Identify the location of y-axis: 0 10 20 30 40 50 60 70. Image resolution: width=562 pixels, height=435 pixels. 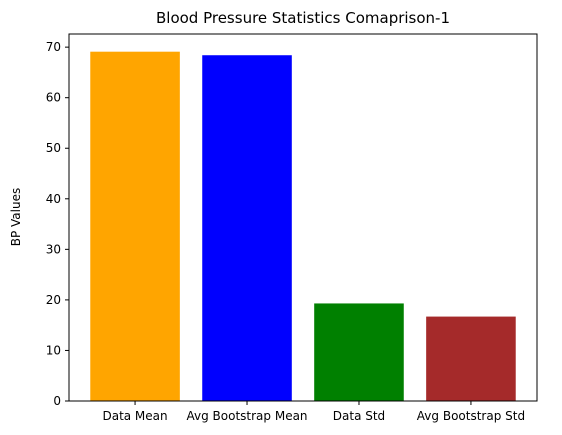
(57, 224).